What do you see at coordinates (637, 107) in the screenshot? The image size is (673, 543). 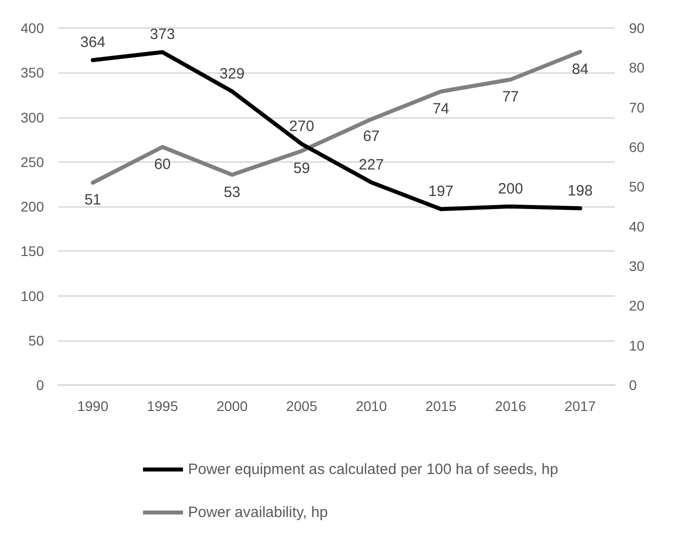 I see `y2-tick-label: 70` at bounding box center [637, 107].